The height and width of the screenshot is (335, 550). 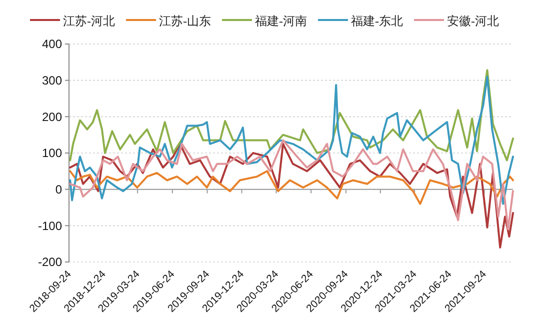 I want to click on legend-label: 福建-东北, so click(x=377, y=21).